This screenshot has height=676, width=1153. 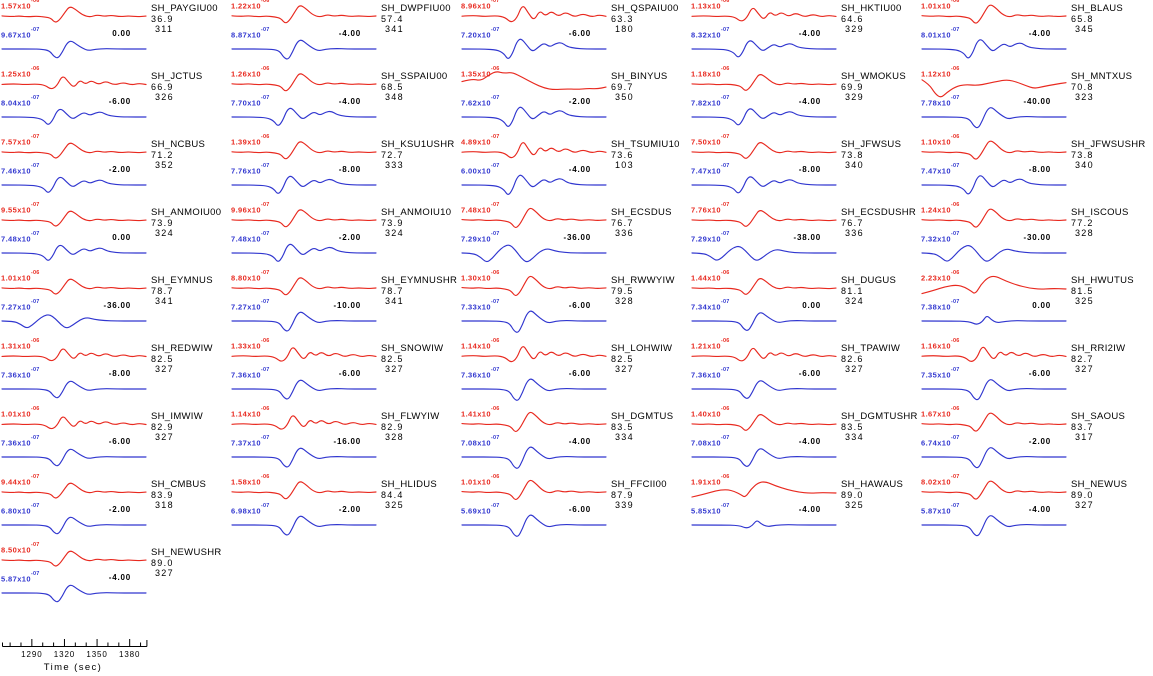 I want to click on station-cell: 8.02x10-07 5.87x10-07 -4.00 SH_NEWUS 89.0 327, so click(x=1035, y=509).